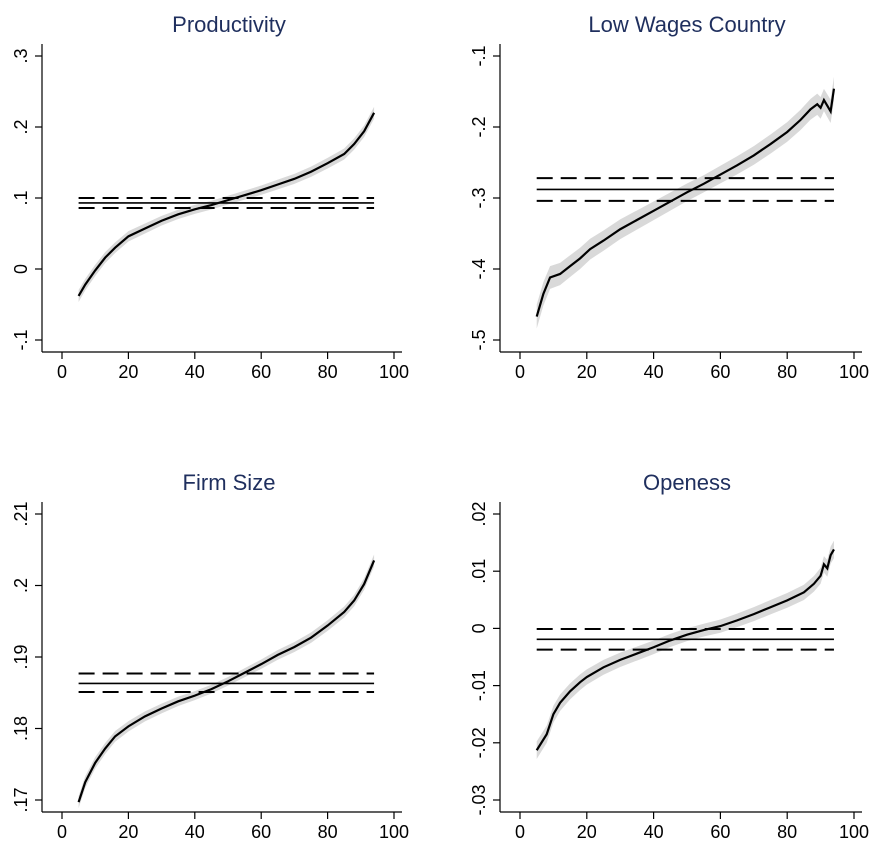 The width and height of the screenshot is (877, 847). What do you see at coordinates (21, 656) in the screenshot?
I see `y-tick-label: .19` at bounding box center [21, 656].